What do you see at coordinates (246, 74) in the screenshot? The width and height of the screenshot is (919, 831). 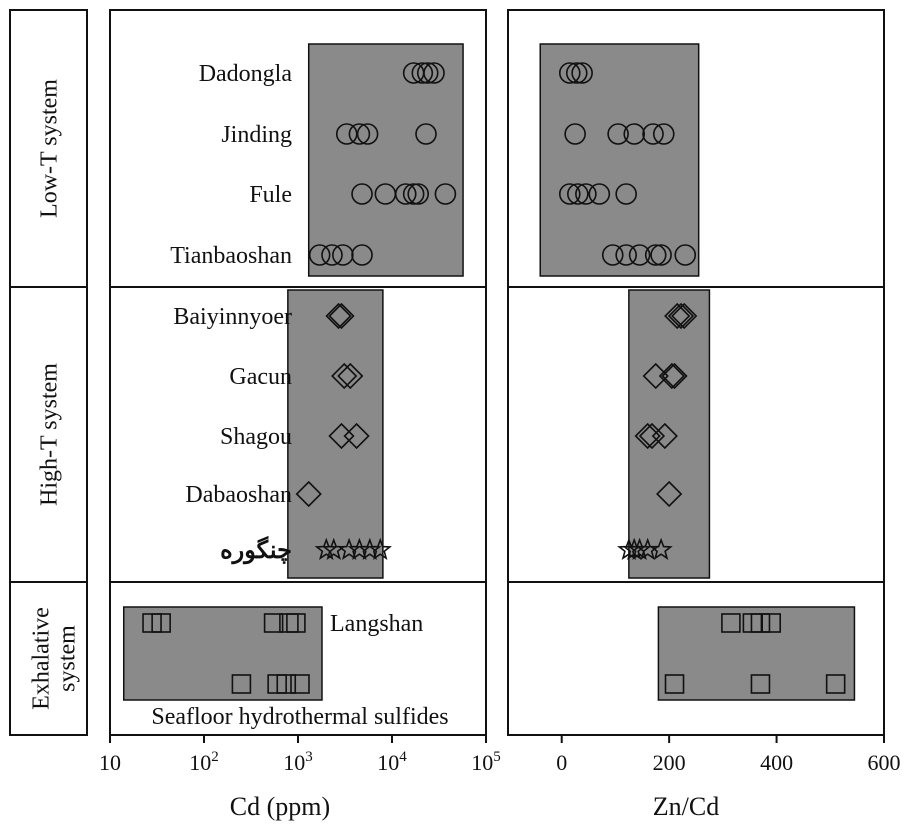 I see `deposit-label: Dadongla` at bounding box center [246, 74].